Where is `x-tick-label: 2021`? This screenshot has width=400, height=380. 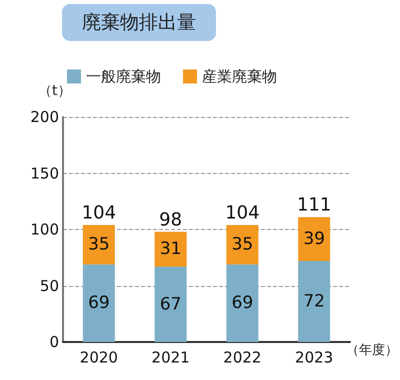 x-tick-label: 2021 is located at coordinates (171, 357).